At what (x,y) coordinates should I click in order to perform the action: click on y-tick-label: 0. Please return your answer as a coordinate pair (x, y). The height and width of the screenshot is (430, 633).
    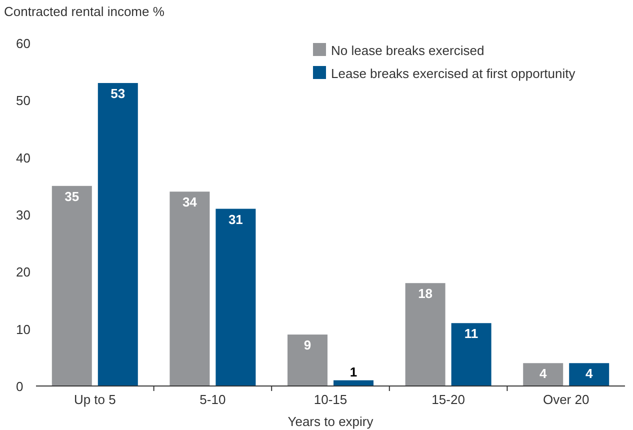
    Looking at the image, I should click on (20, 386).